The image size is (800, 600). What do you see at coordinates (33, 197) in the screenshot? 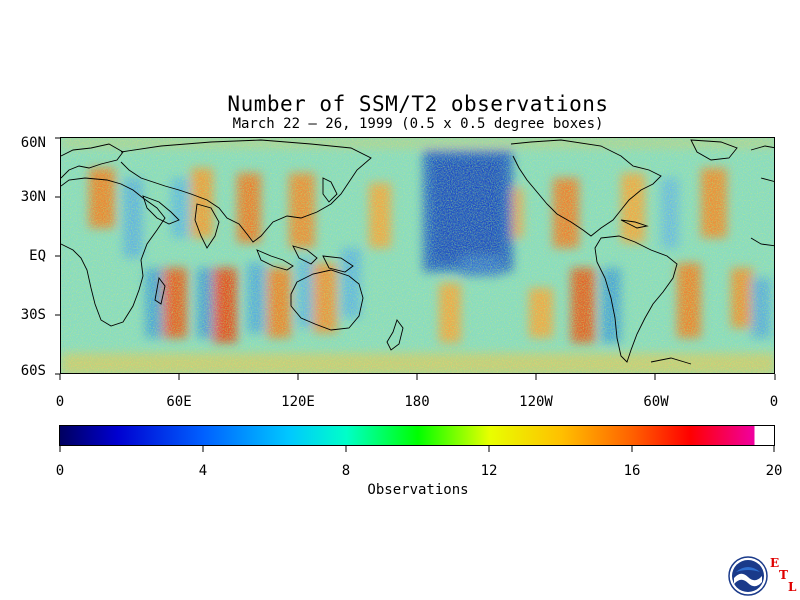
I see `lat-label-30n: 30N` at bounding box center [33, 197].